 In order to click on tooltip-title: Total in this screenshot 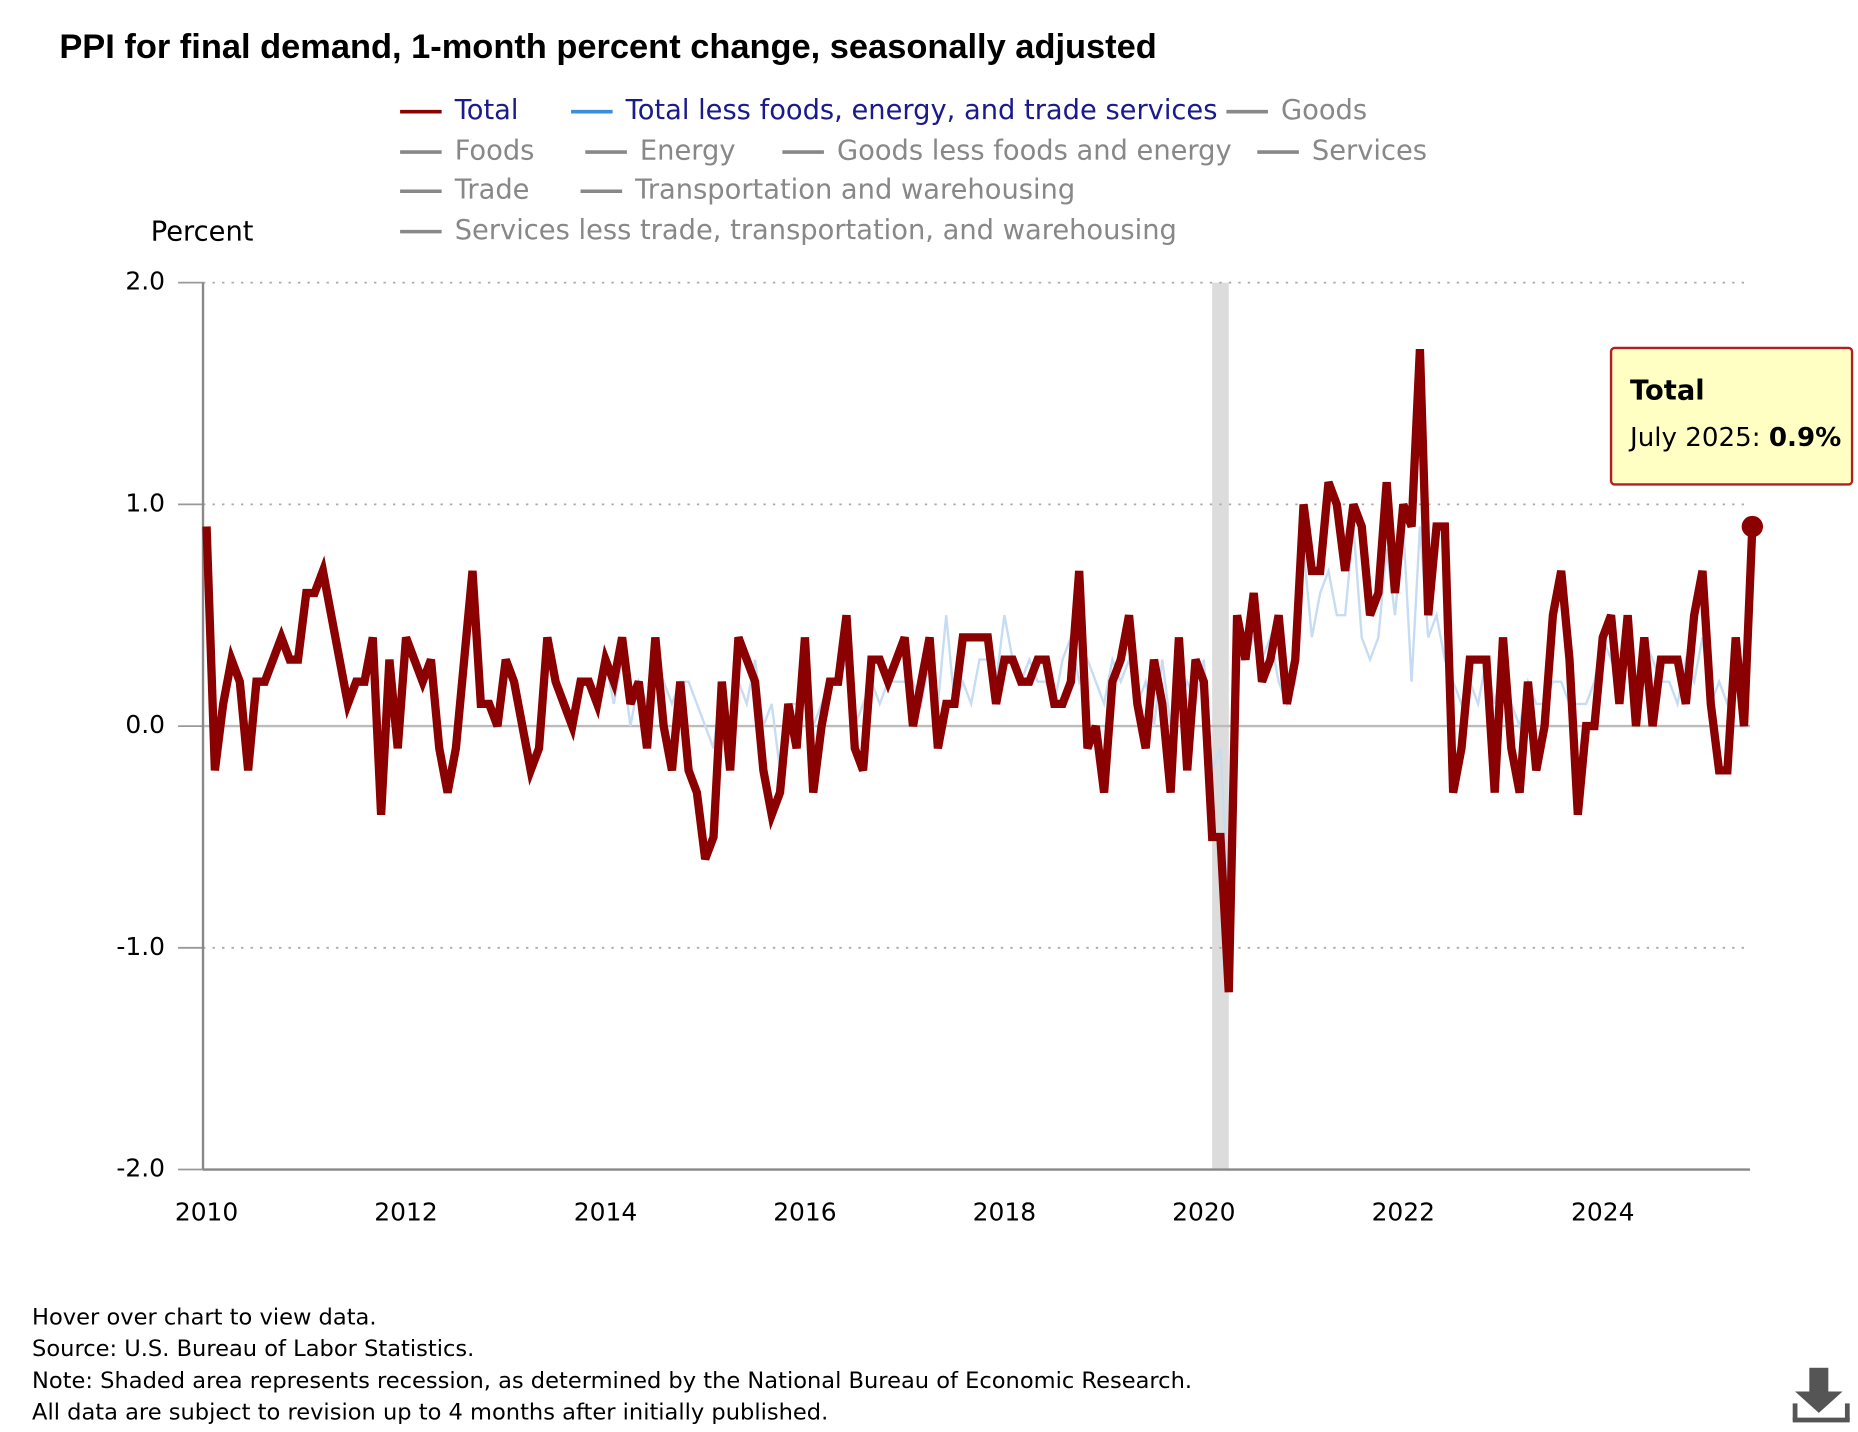, I will do `click(1667, 390)`.